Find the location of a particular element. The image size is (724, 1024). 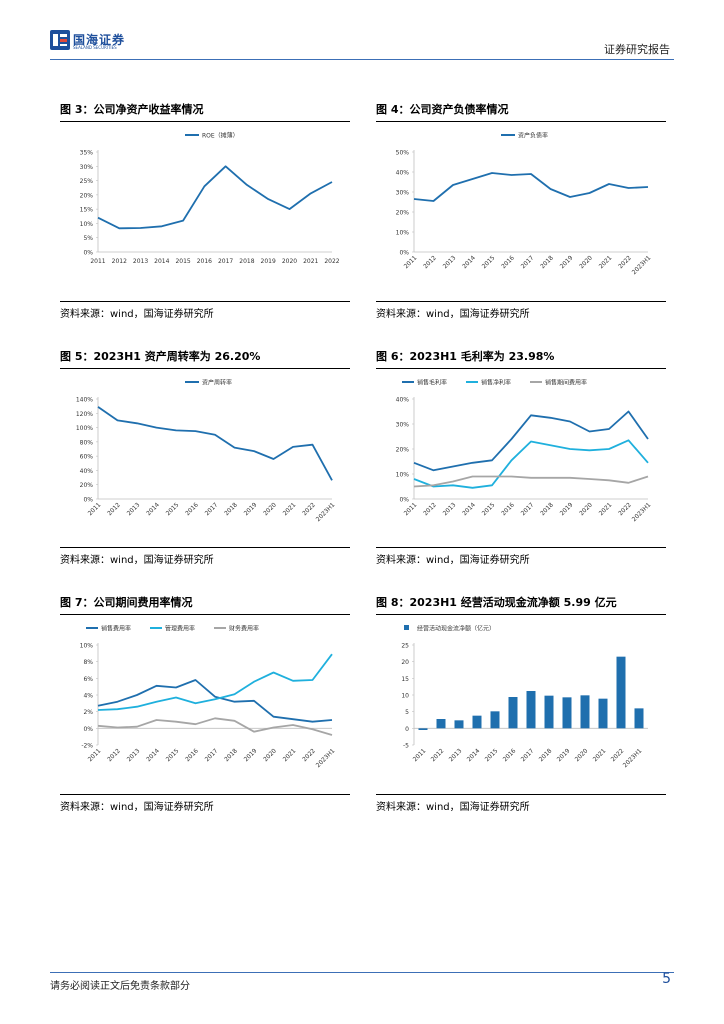

y-tick-label: 10 is located at coordinates (405, 696).